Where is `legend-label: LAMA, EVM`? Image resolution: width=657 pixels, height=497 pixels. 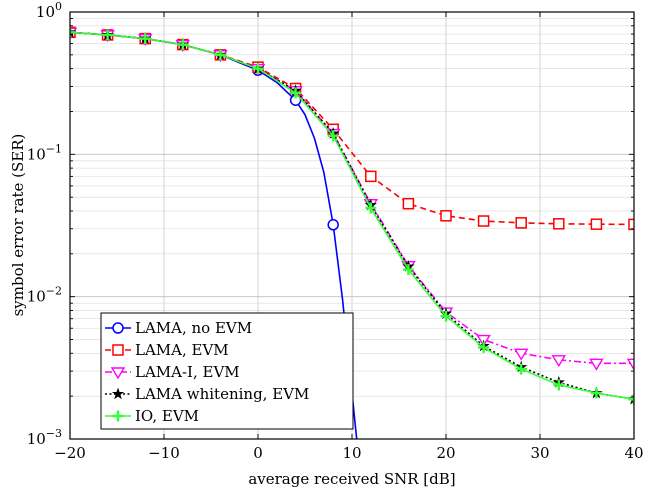
legend-label: LAMA, EVM is located at coordinates (182, 350).